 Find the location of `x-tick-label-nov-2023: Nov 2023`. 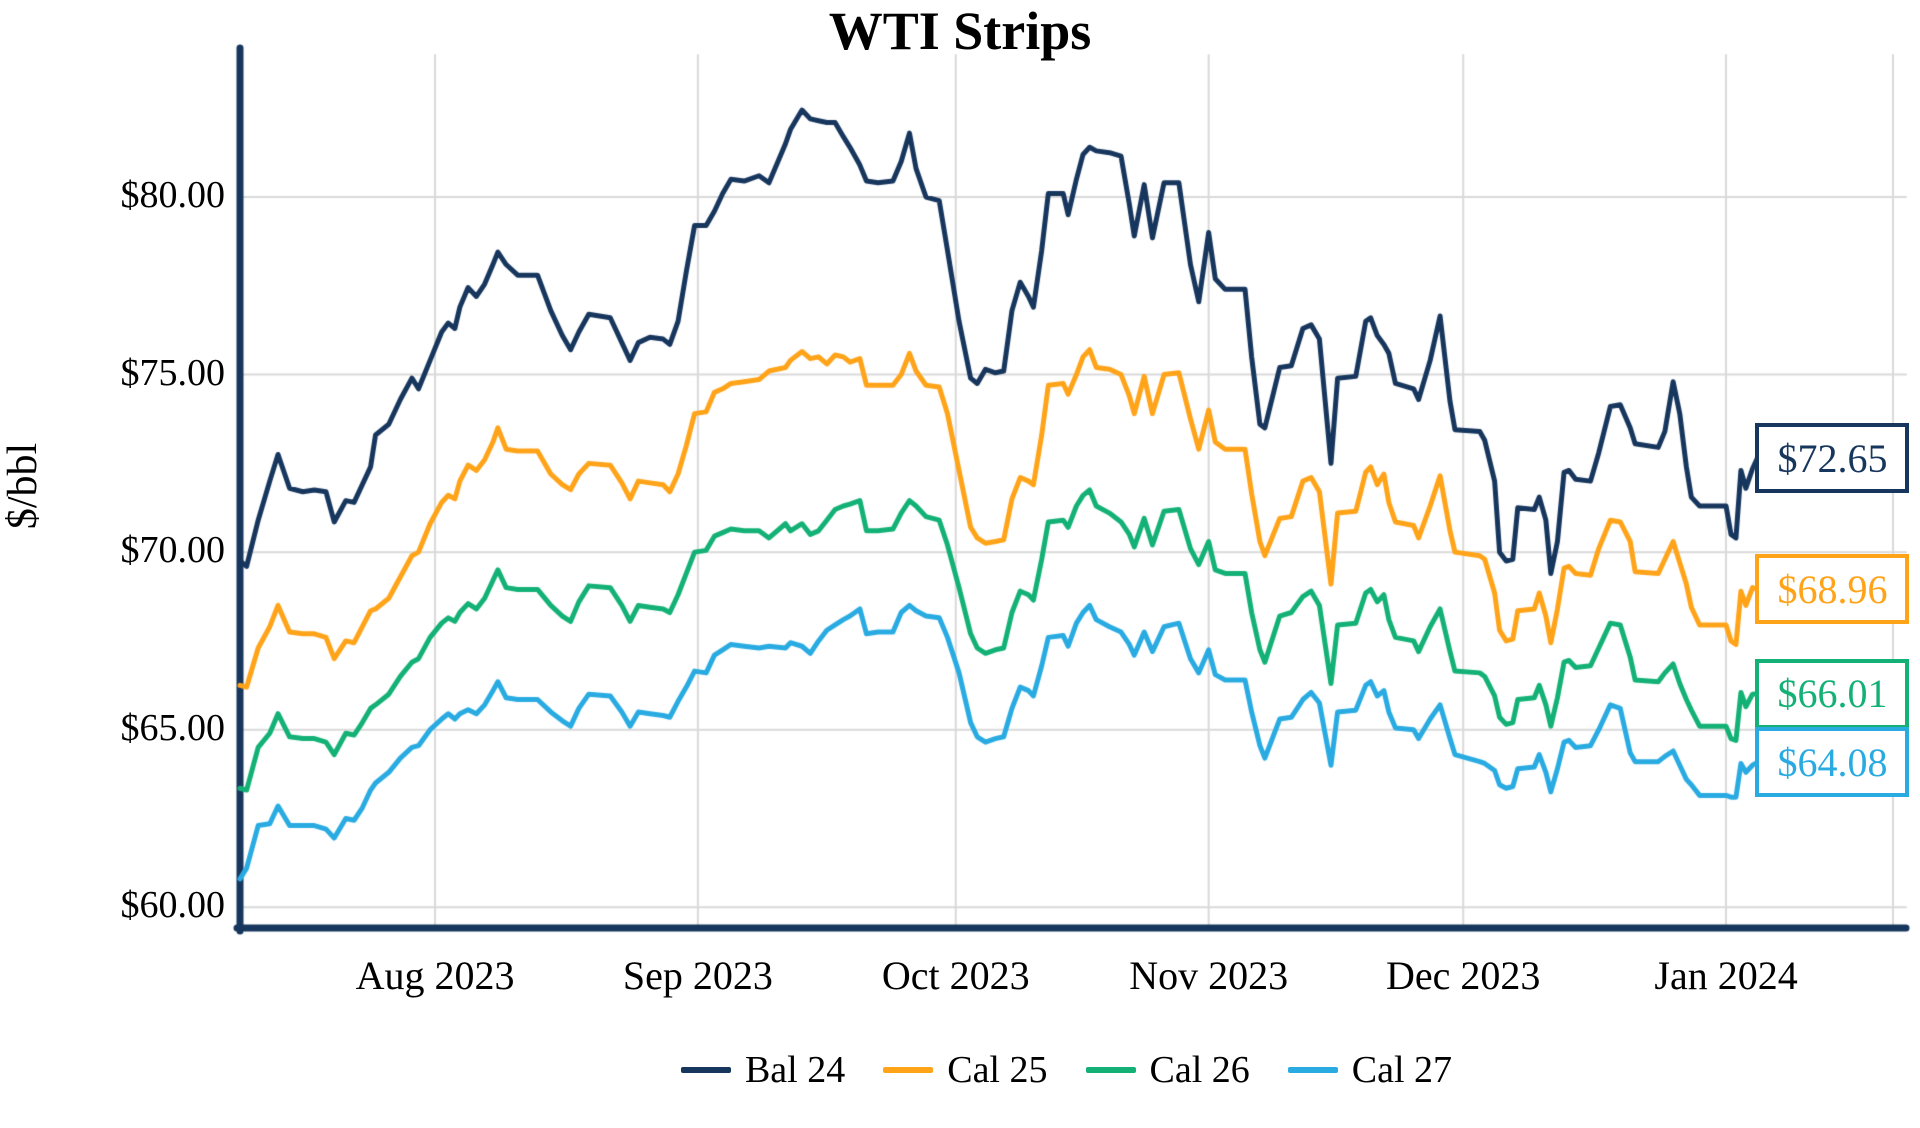

x-tick-label-nov-2023: Nov 2023 is located at coordinates (1209, 975).